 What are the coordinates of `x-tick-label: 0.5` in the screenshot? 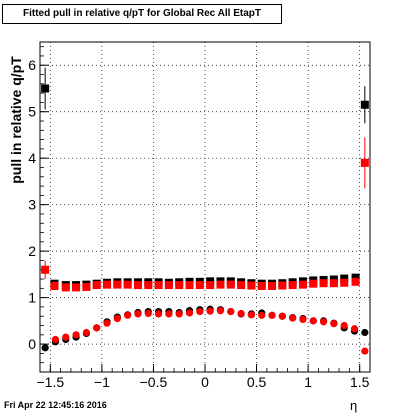 It's located at (257, 382).